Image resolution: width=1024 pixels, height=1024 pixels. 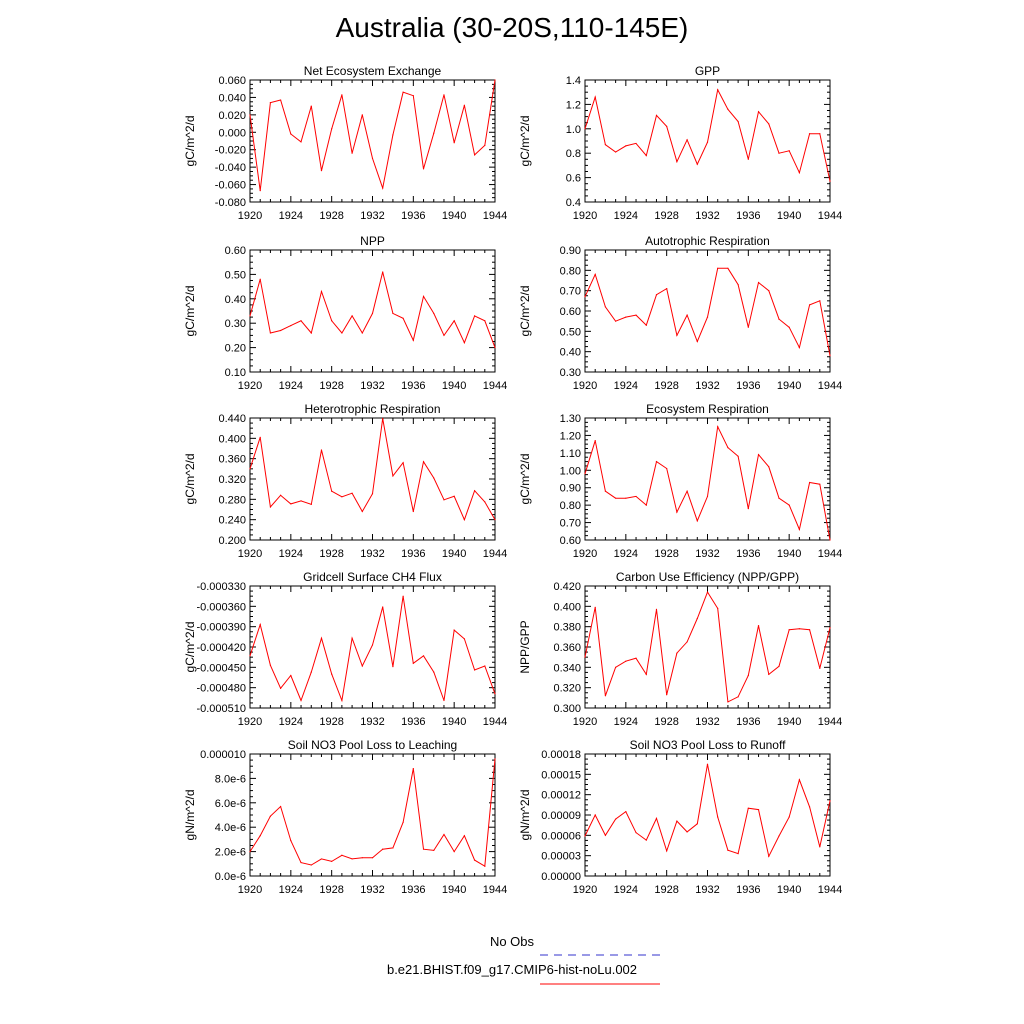 What do you see at coordinates (232, 500) in the screenshot?
I see `y-tick-label: 0.280` at bounding box center [232, 500].